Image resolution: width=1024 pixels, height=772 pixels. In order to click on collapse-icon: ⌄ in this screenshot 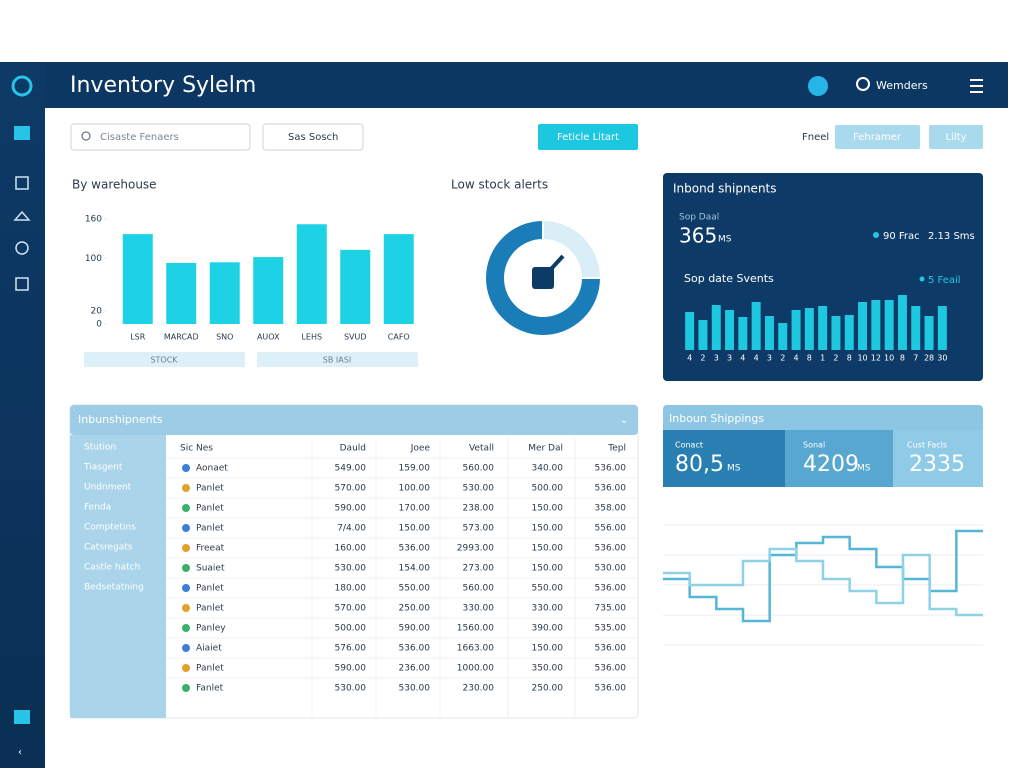, I will do `click(624, 420)`.